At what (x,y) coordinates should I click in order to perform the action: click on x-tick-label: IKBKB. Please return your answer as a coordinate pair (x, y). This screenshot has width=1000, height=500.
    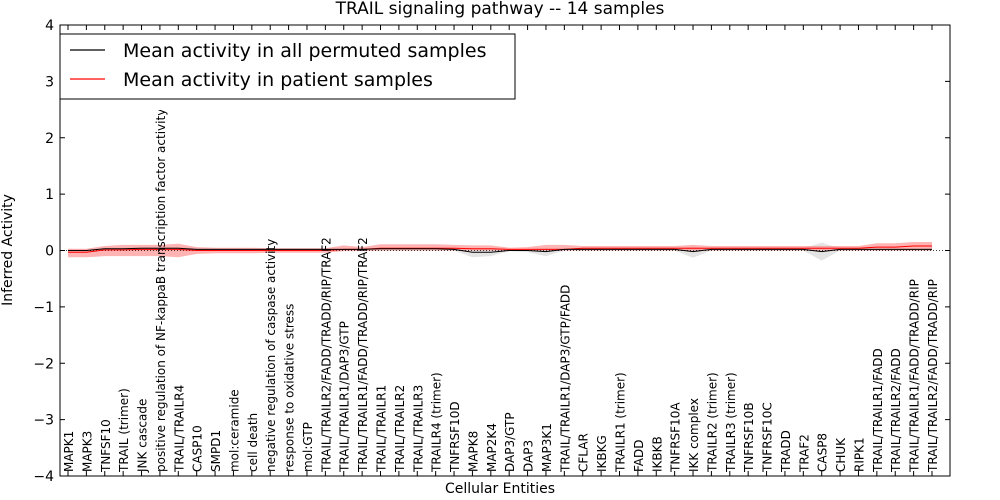
    Looking at the image, I should click on (657, 454).